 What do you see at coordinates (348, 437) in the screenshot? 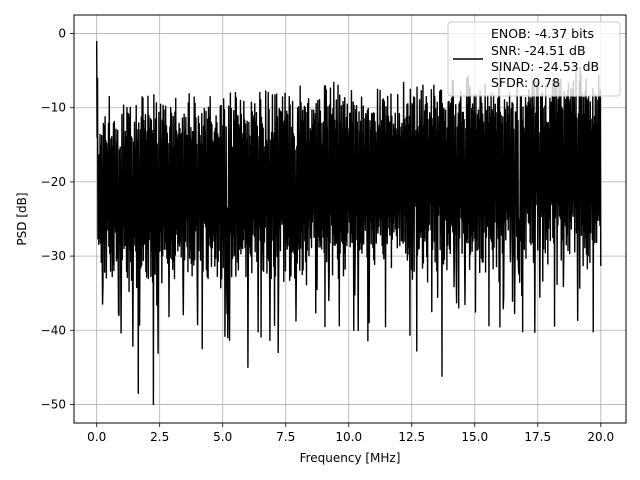
I see `x-tick-label: 10.0` at bounding box center [348, 437].